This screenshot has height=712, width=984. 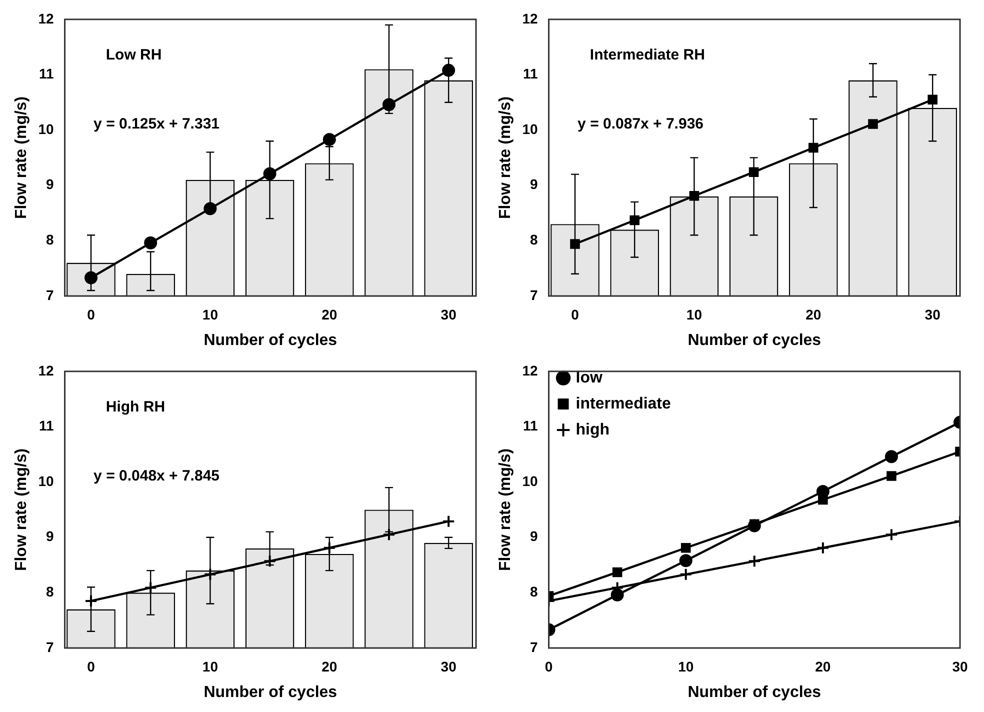 What do you see at coordinates (641, 124) in the screenshot?
I see `annotation: y = 0.087x + 7.936` at bounding box center [641, 124].